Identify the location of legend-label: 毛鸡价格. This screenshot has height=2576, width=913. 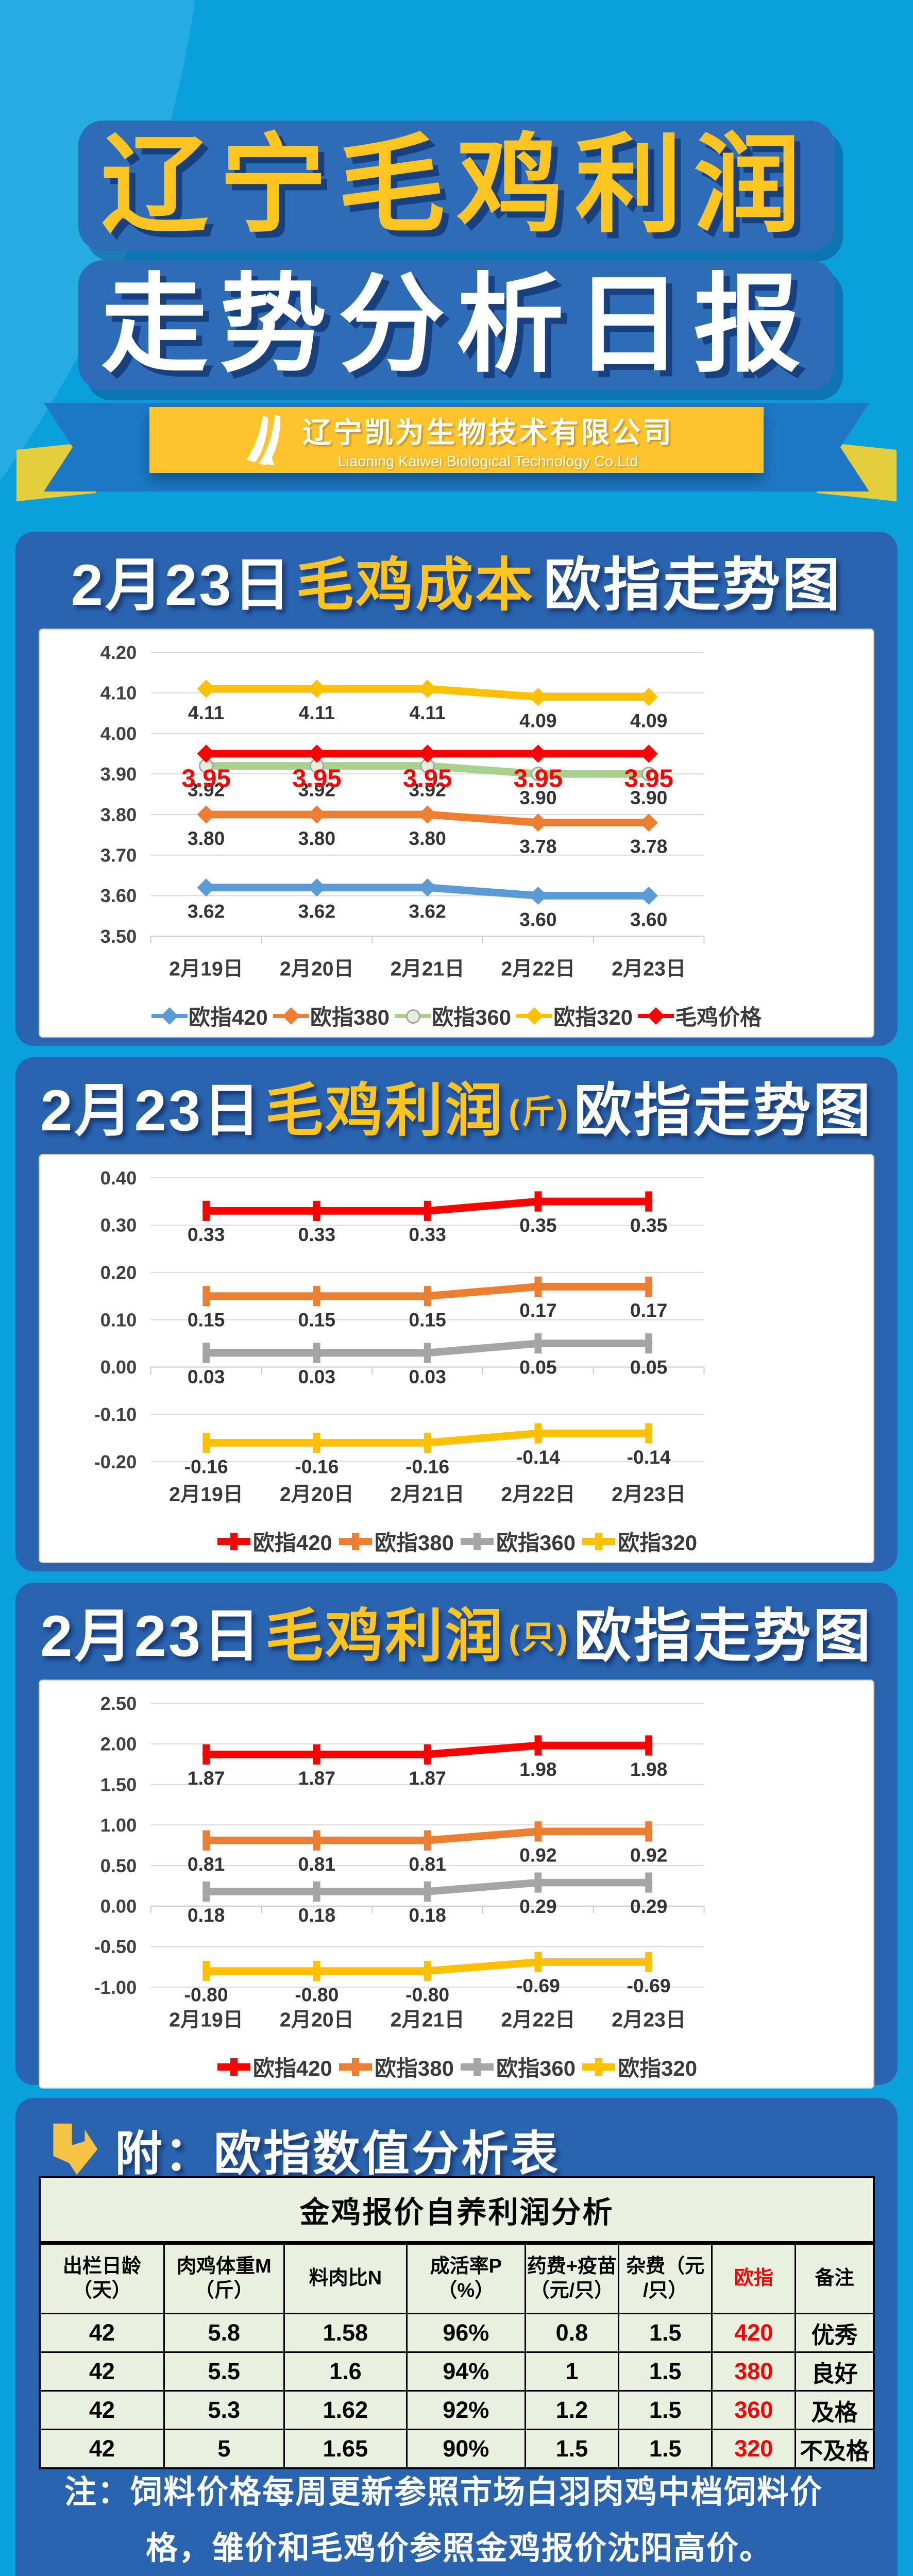
(719, 1017).